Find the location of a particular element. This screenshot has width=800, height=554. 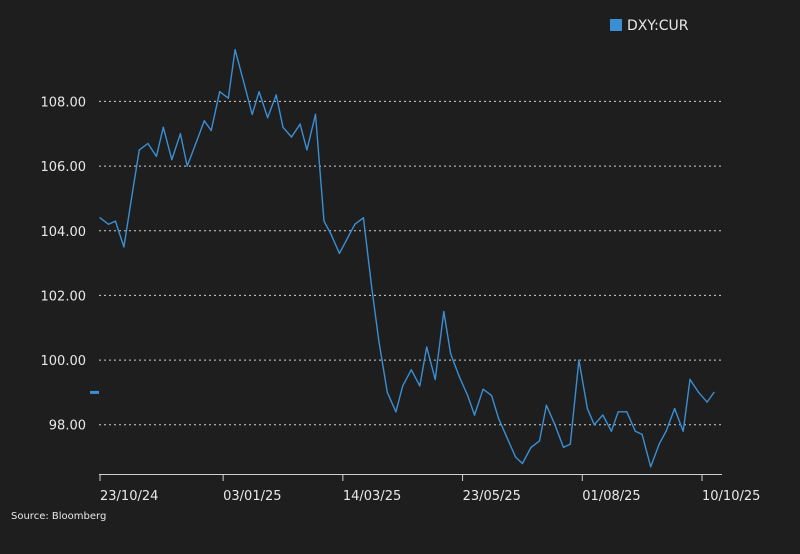

source-note: Source: Bloomberg is located at coordinates (59, 516).